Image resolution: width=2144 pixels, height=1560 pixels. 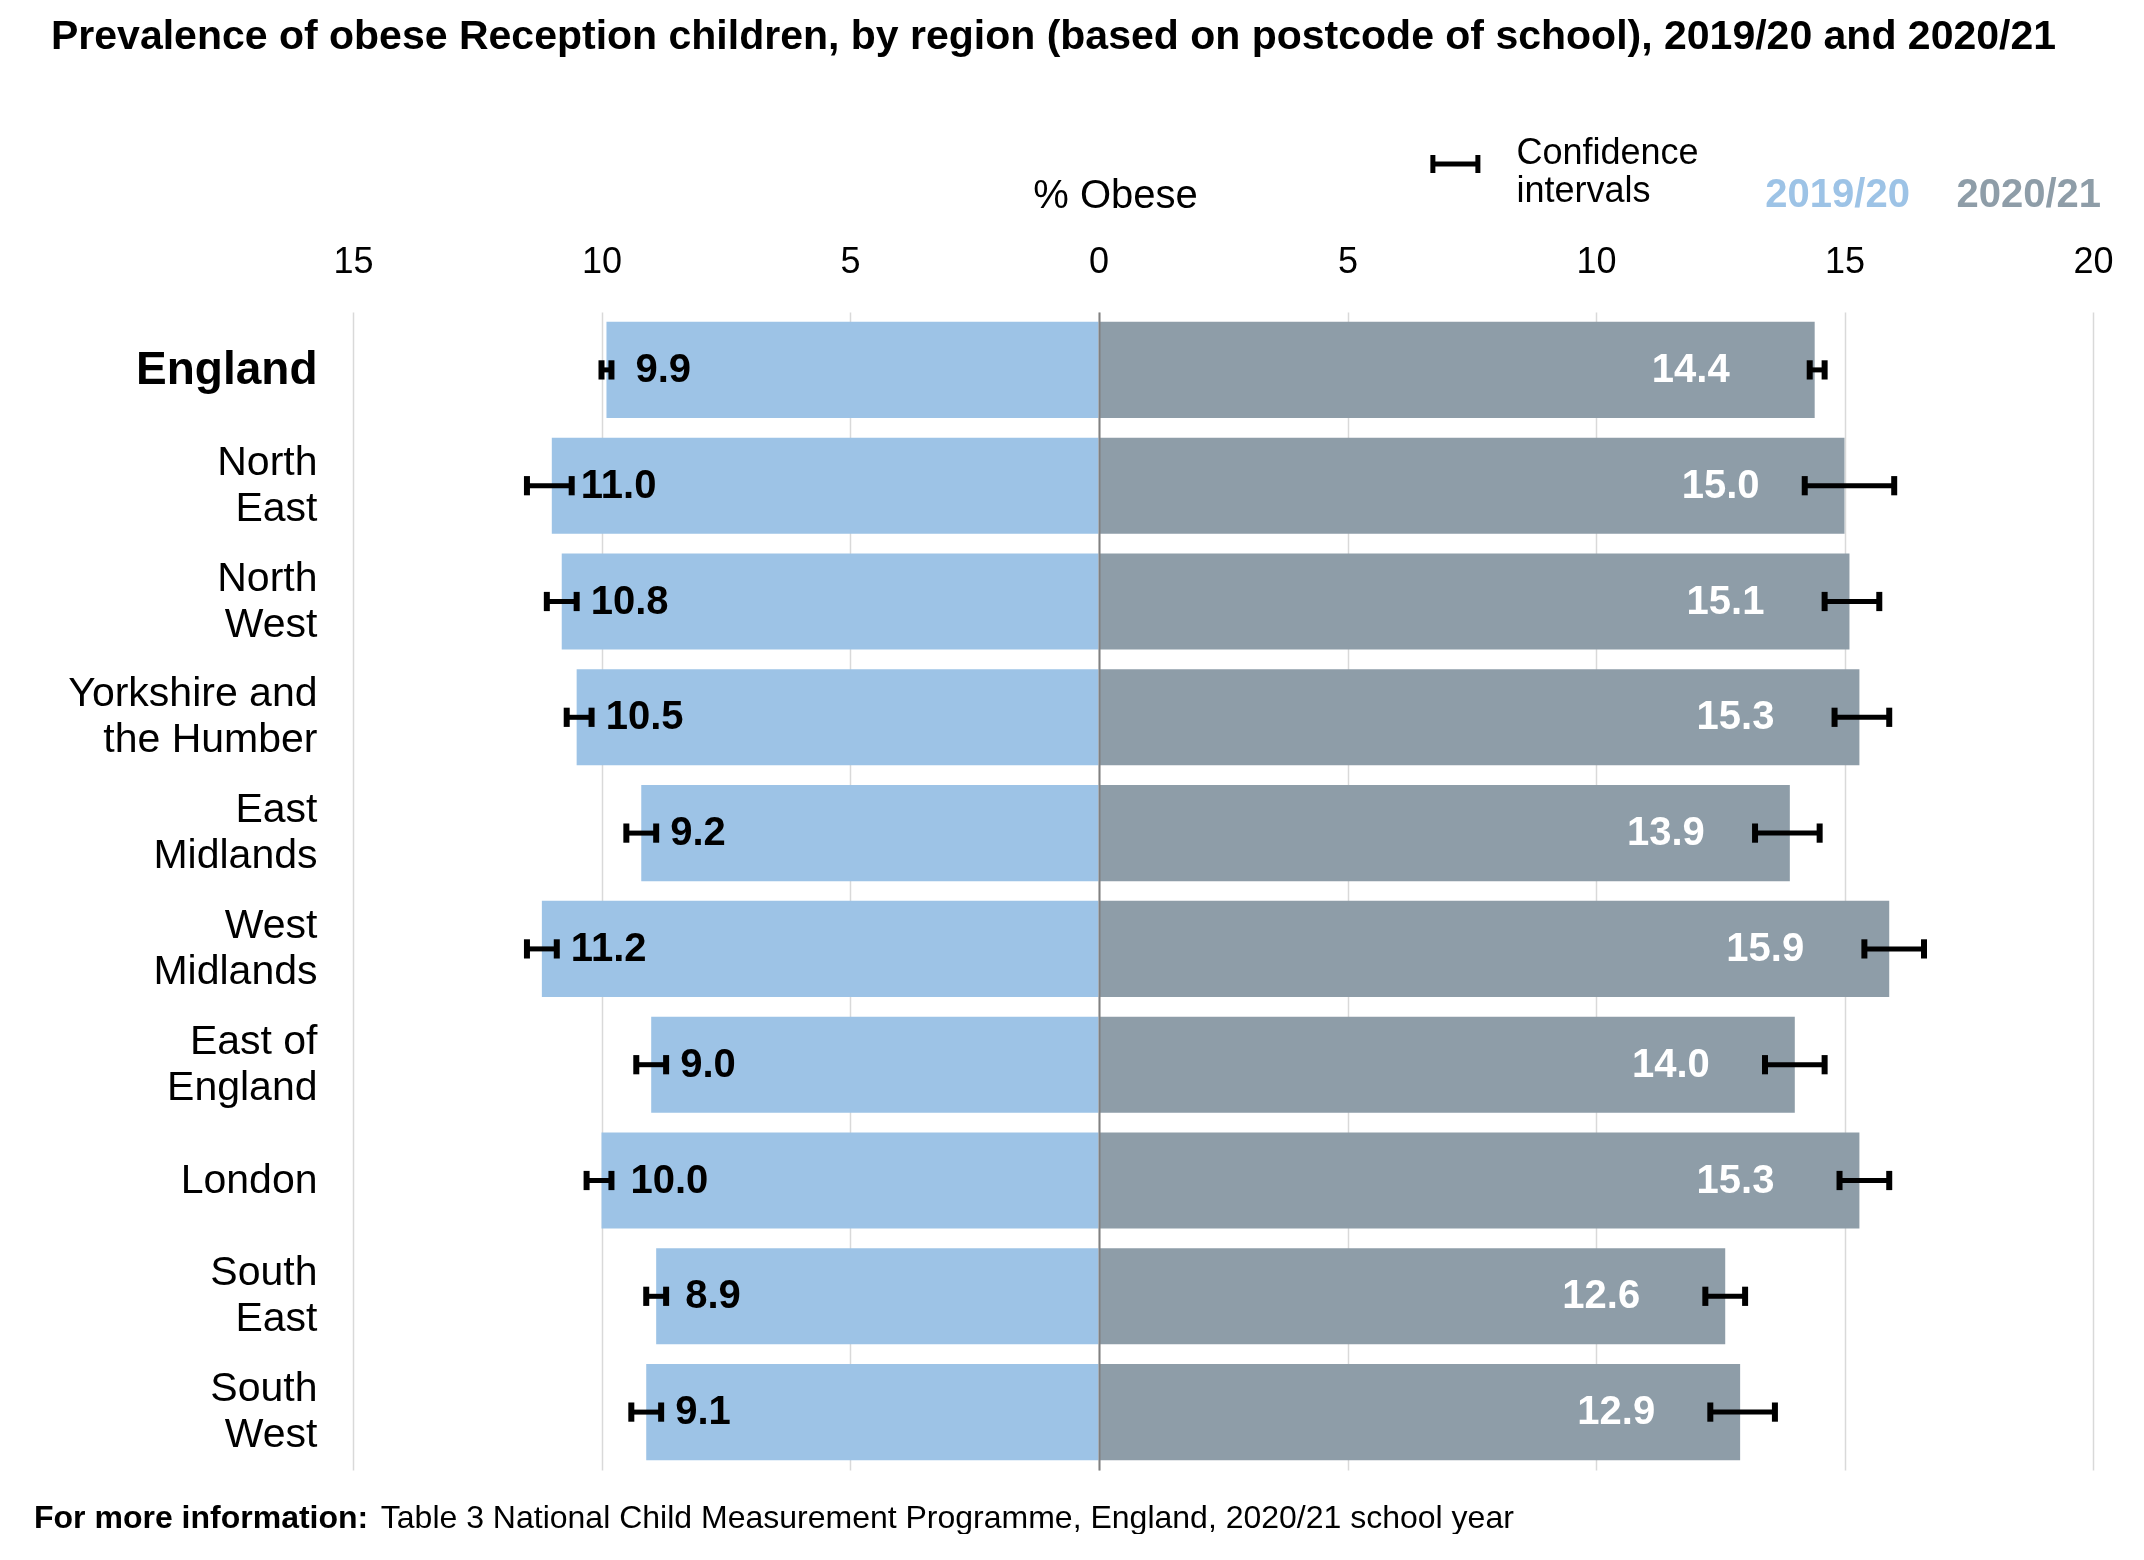 I want to click on data-label: 15.0, so click(x=1720, y=483).